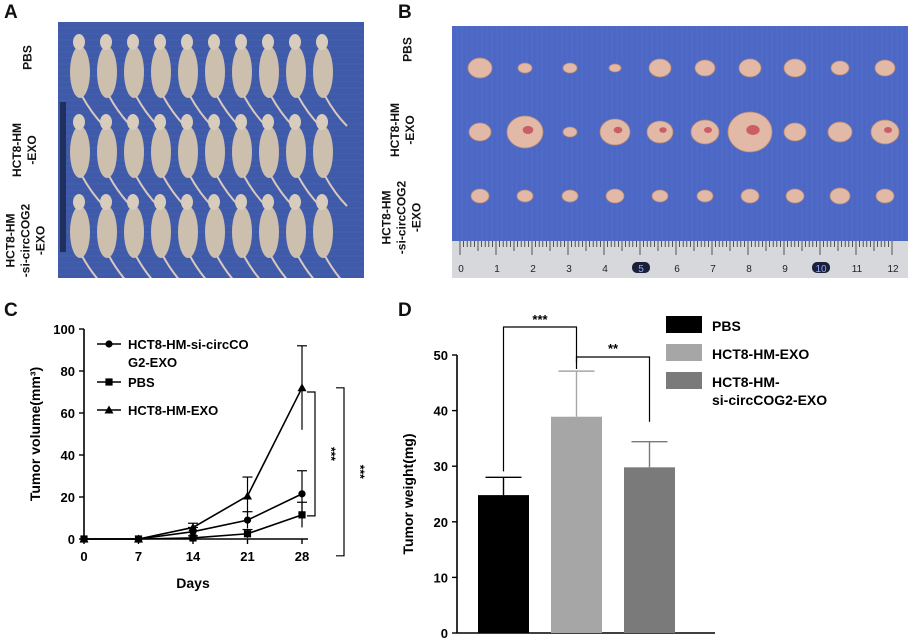 The image size is (913, 642). Describe the element at coordinates (138, 556) in the screenshot. I see `x-tick-label: 7` at that location.